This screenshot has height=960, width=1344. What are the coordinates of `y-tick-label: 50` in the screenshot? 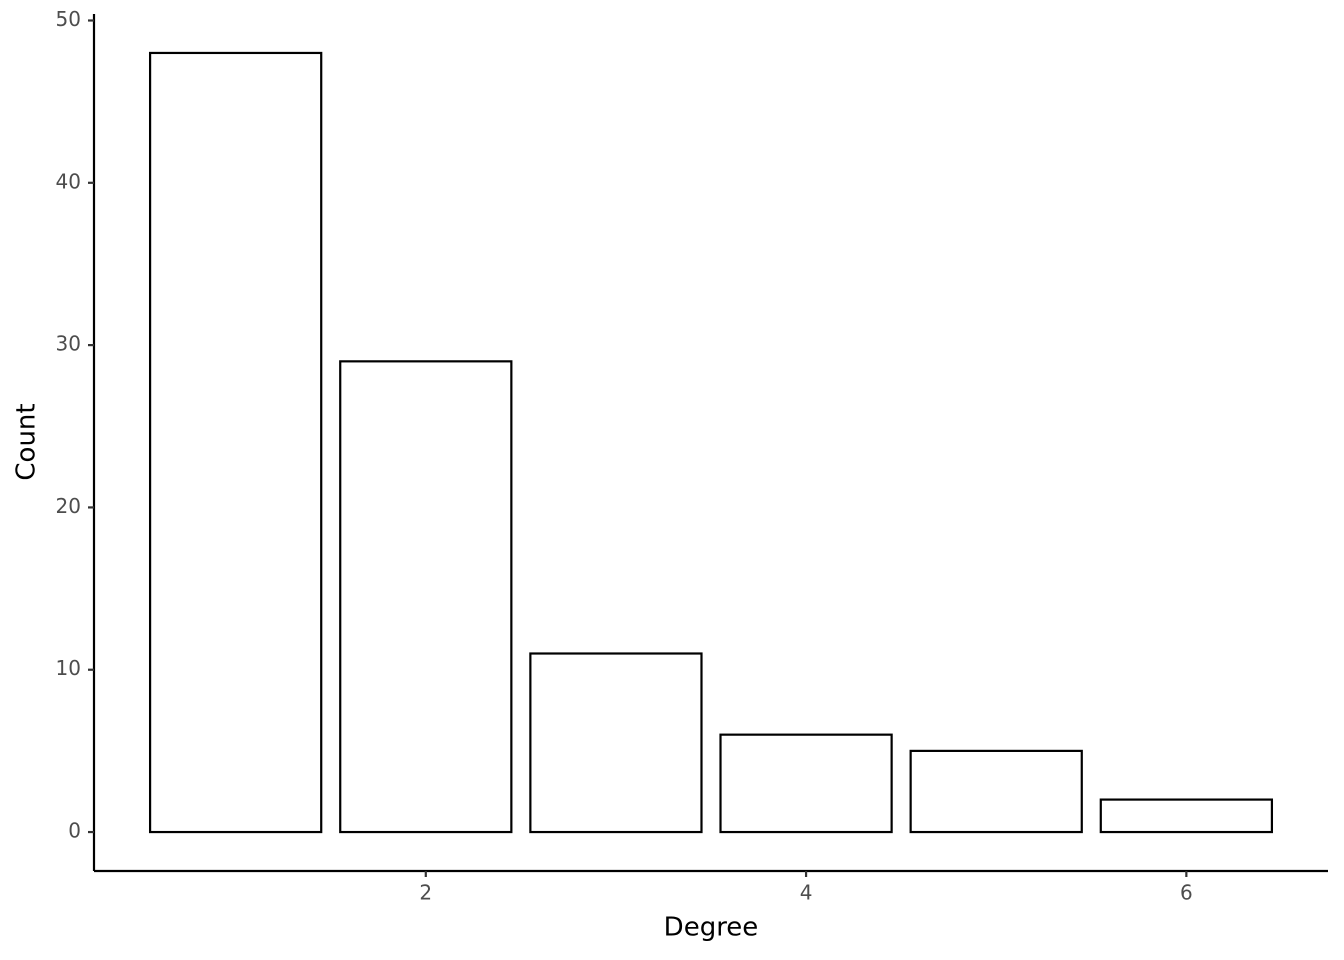 It's located at (68, 19).